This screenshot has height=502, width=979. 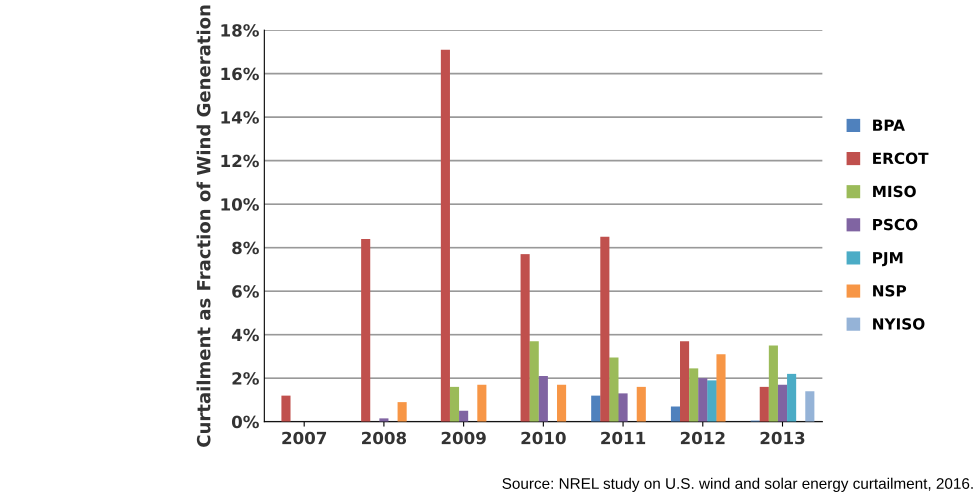 What do you see at coordinates (889, 291) in the screenshot?
I see `legend-label: NSP` at bounding box center [889, 291].